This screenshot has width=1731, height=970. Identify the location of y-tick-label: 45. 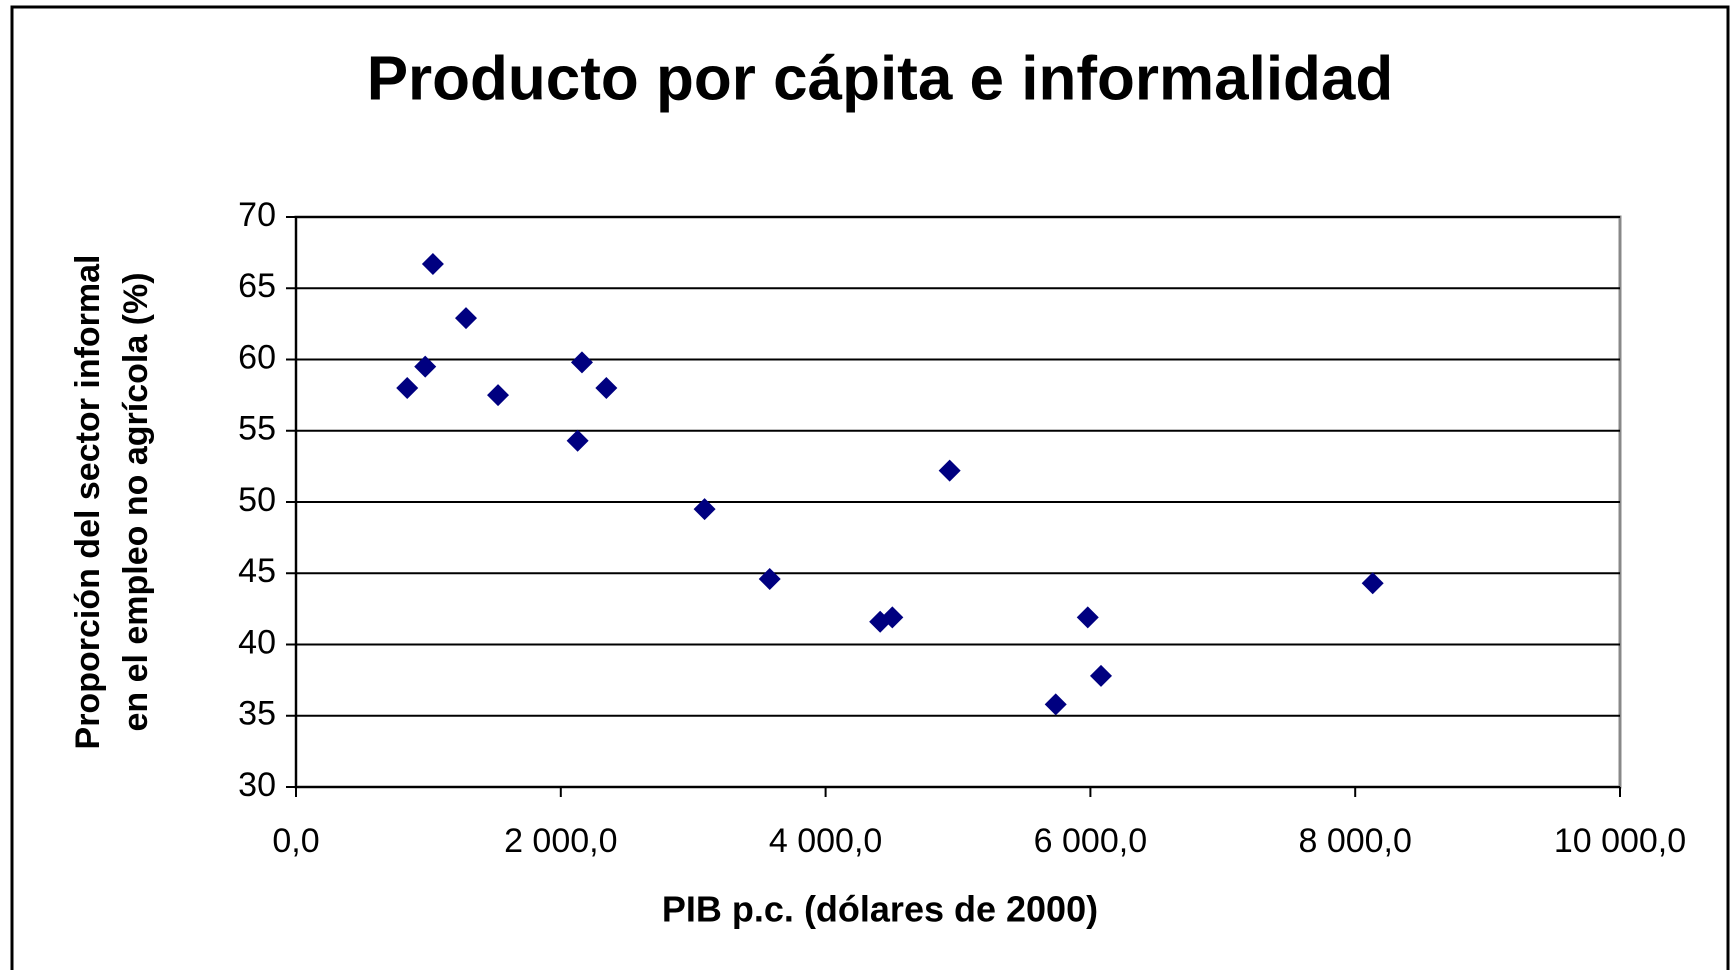
(257, 571).